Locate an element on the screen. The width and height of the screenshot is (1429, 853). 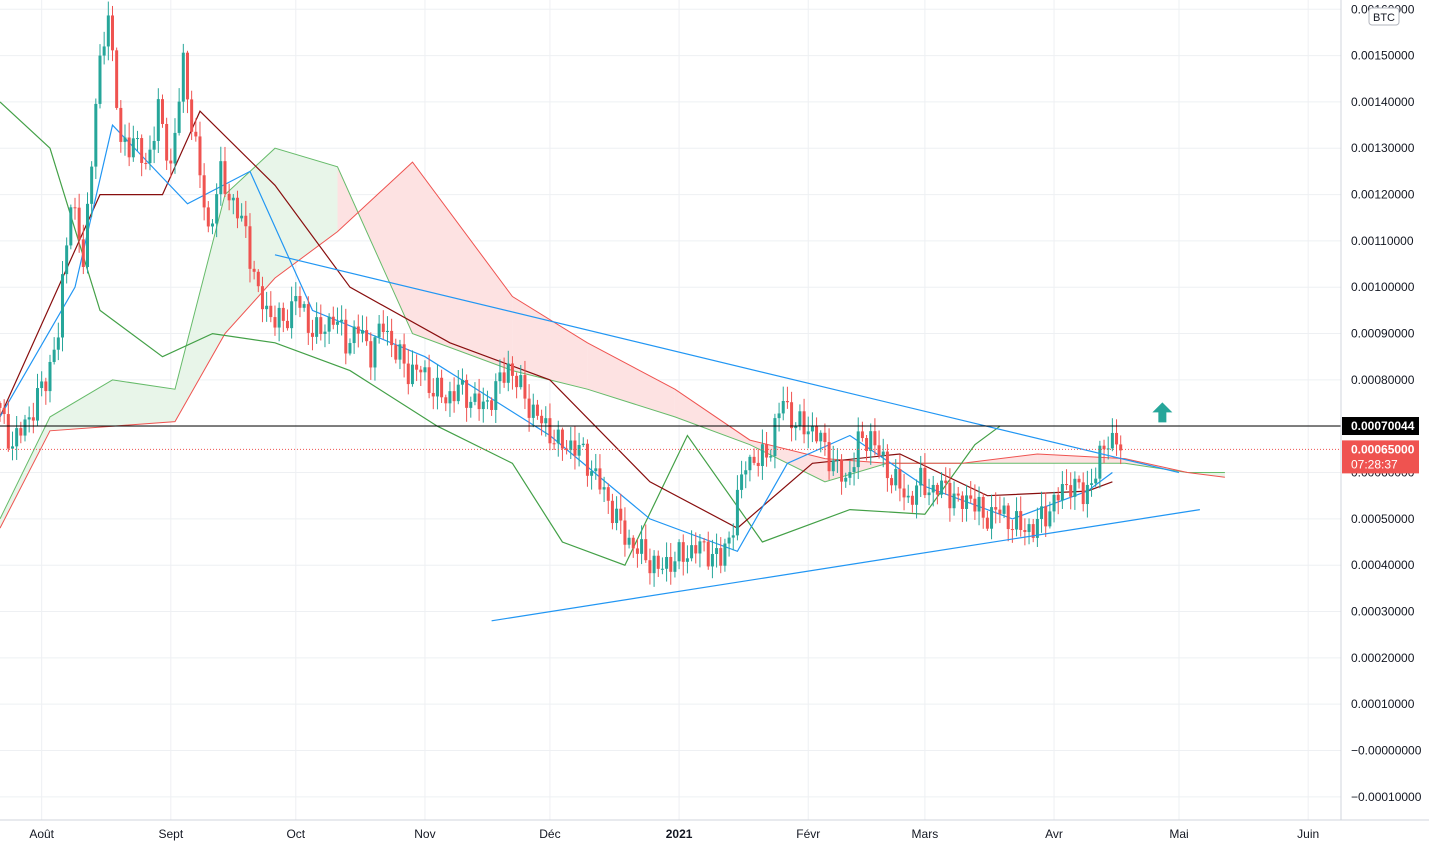
last-price-label: 0.00065000 is located at coordinates (1383, 449).